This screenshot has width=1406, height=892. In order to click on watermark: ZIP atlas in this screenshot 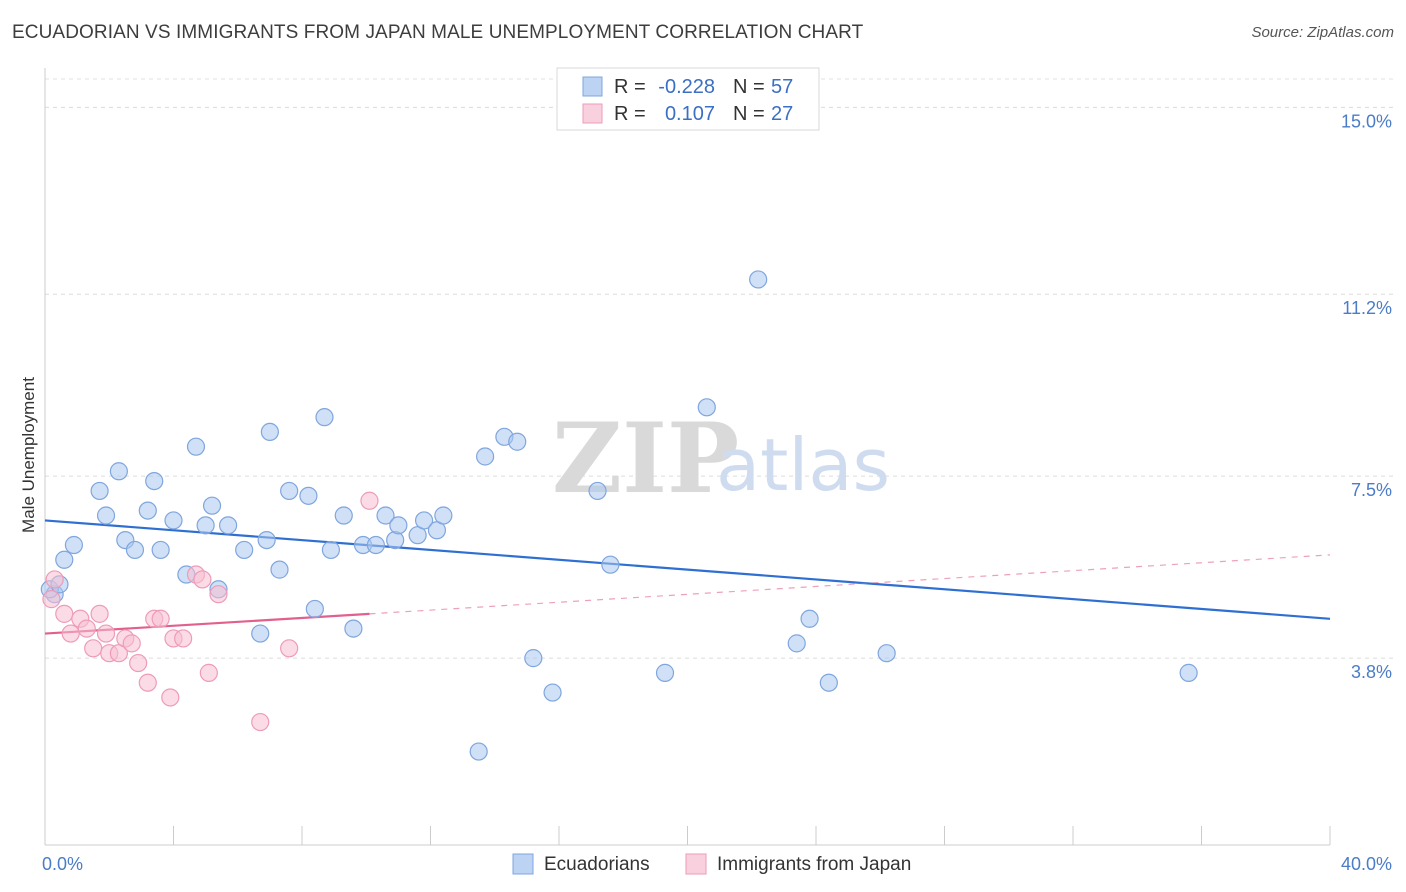, I will do `click(721, 458)`.